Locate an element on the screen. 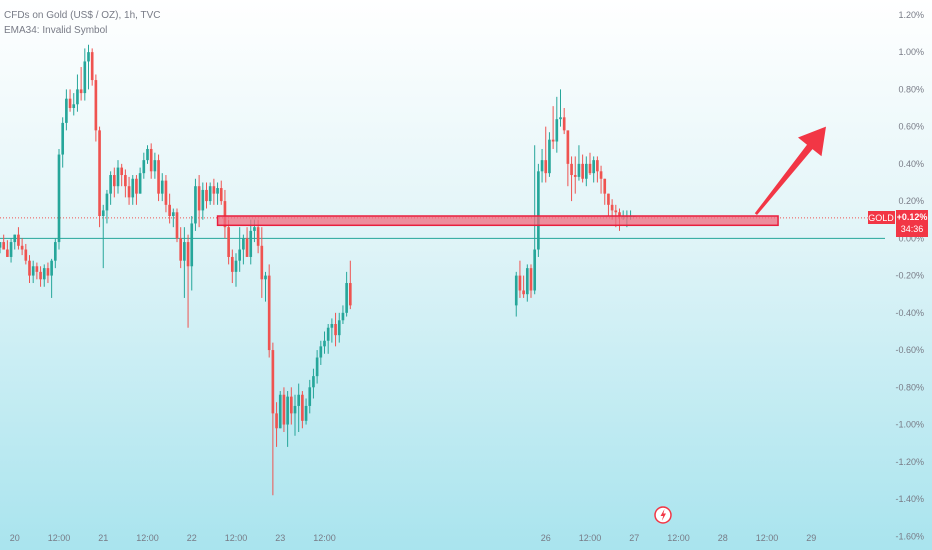 The height and width of the screenshot is (550, 932). x-tick-label: 26 is located at coordinates (546, 538).